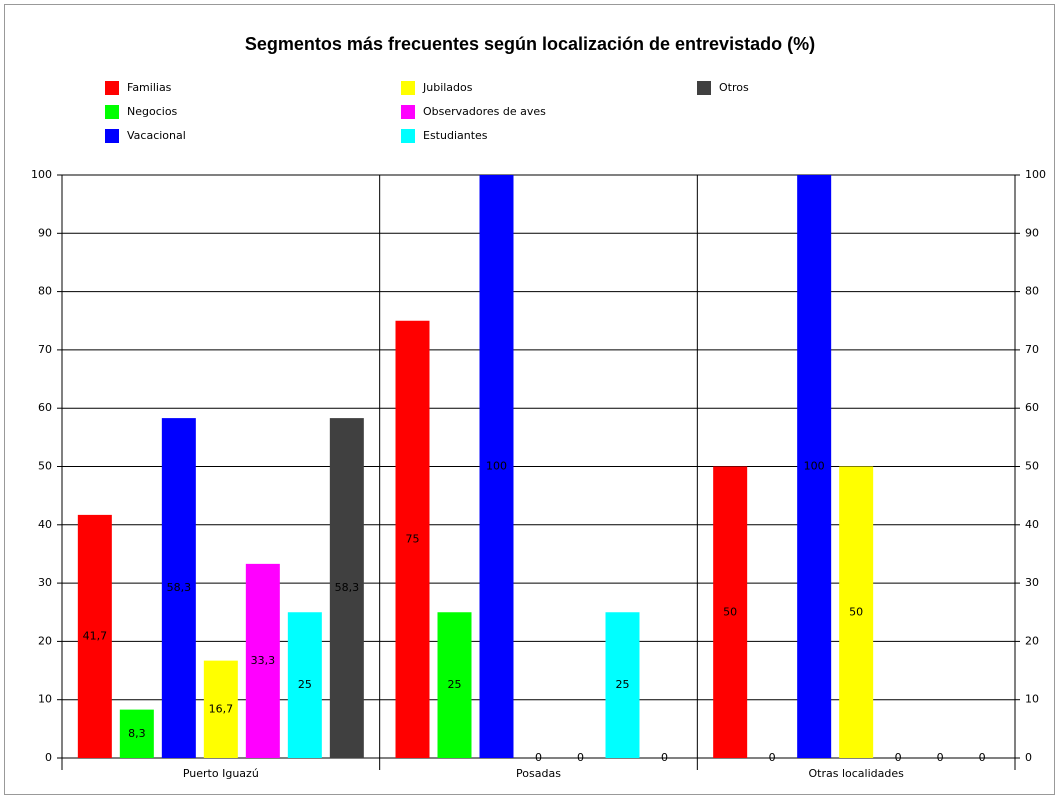  What do you see at coordinates (856, 773) in the screenshot?
I see `x-tick-label: Otras localidades` at bounding box center [856, 773].